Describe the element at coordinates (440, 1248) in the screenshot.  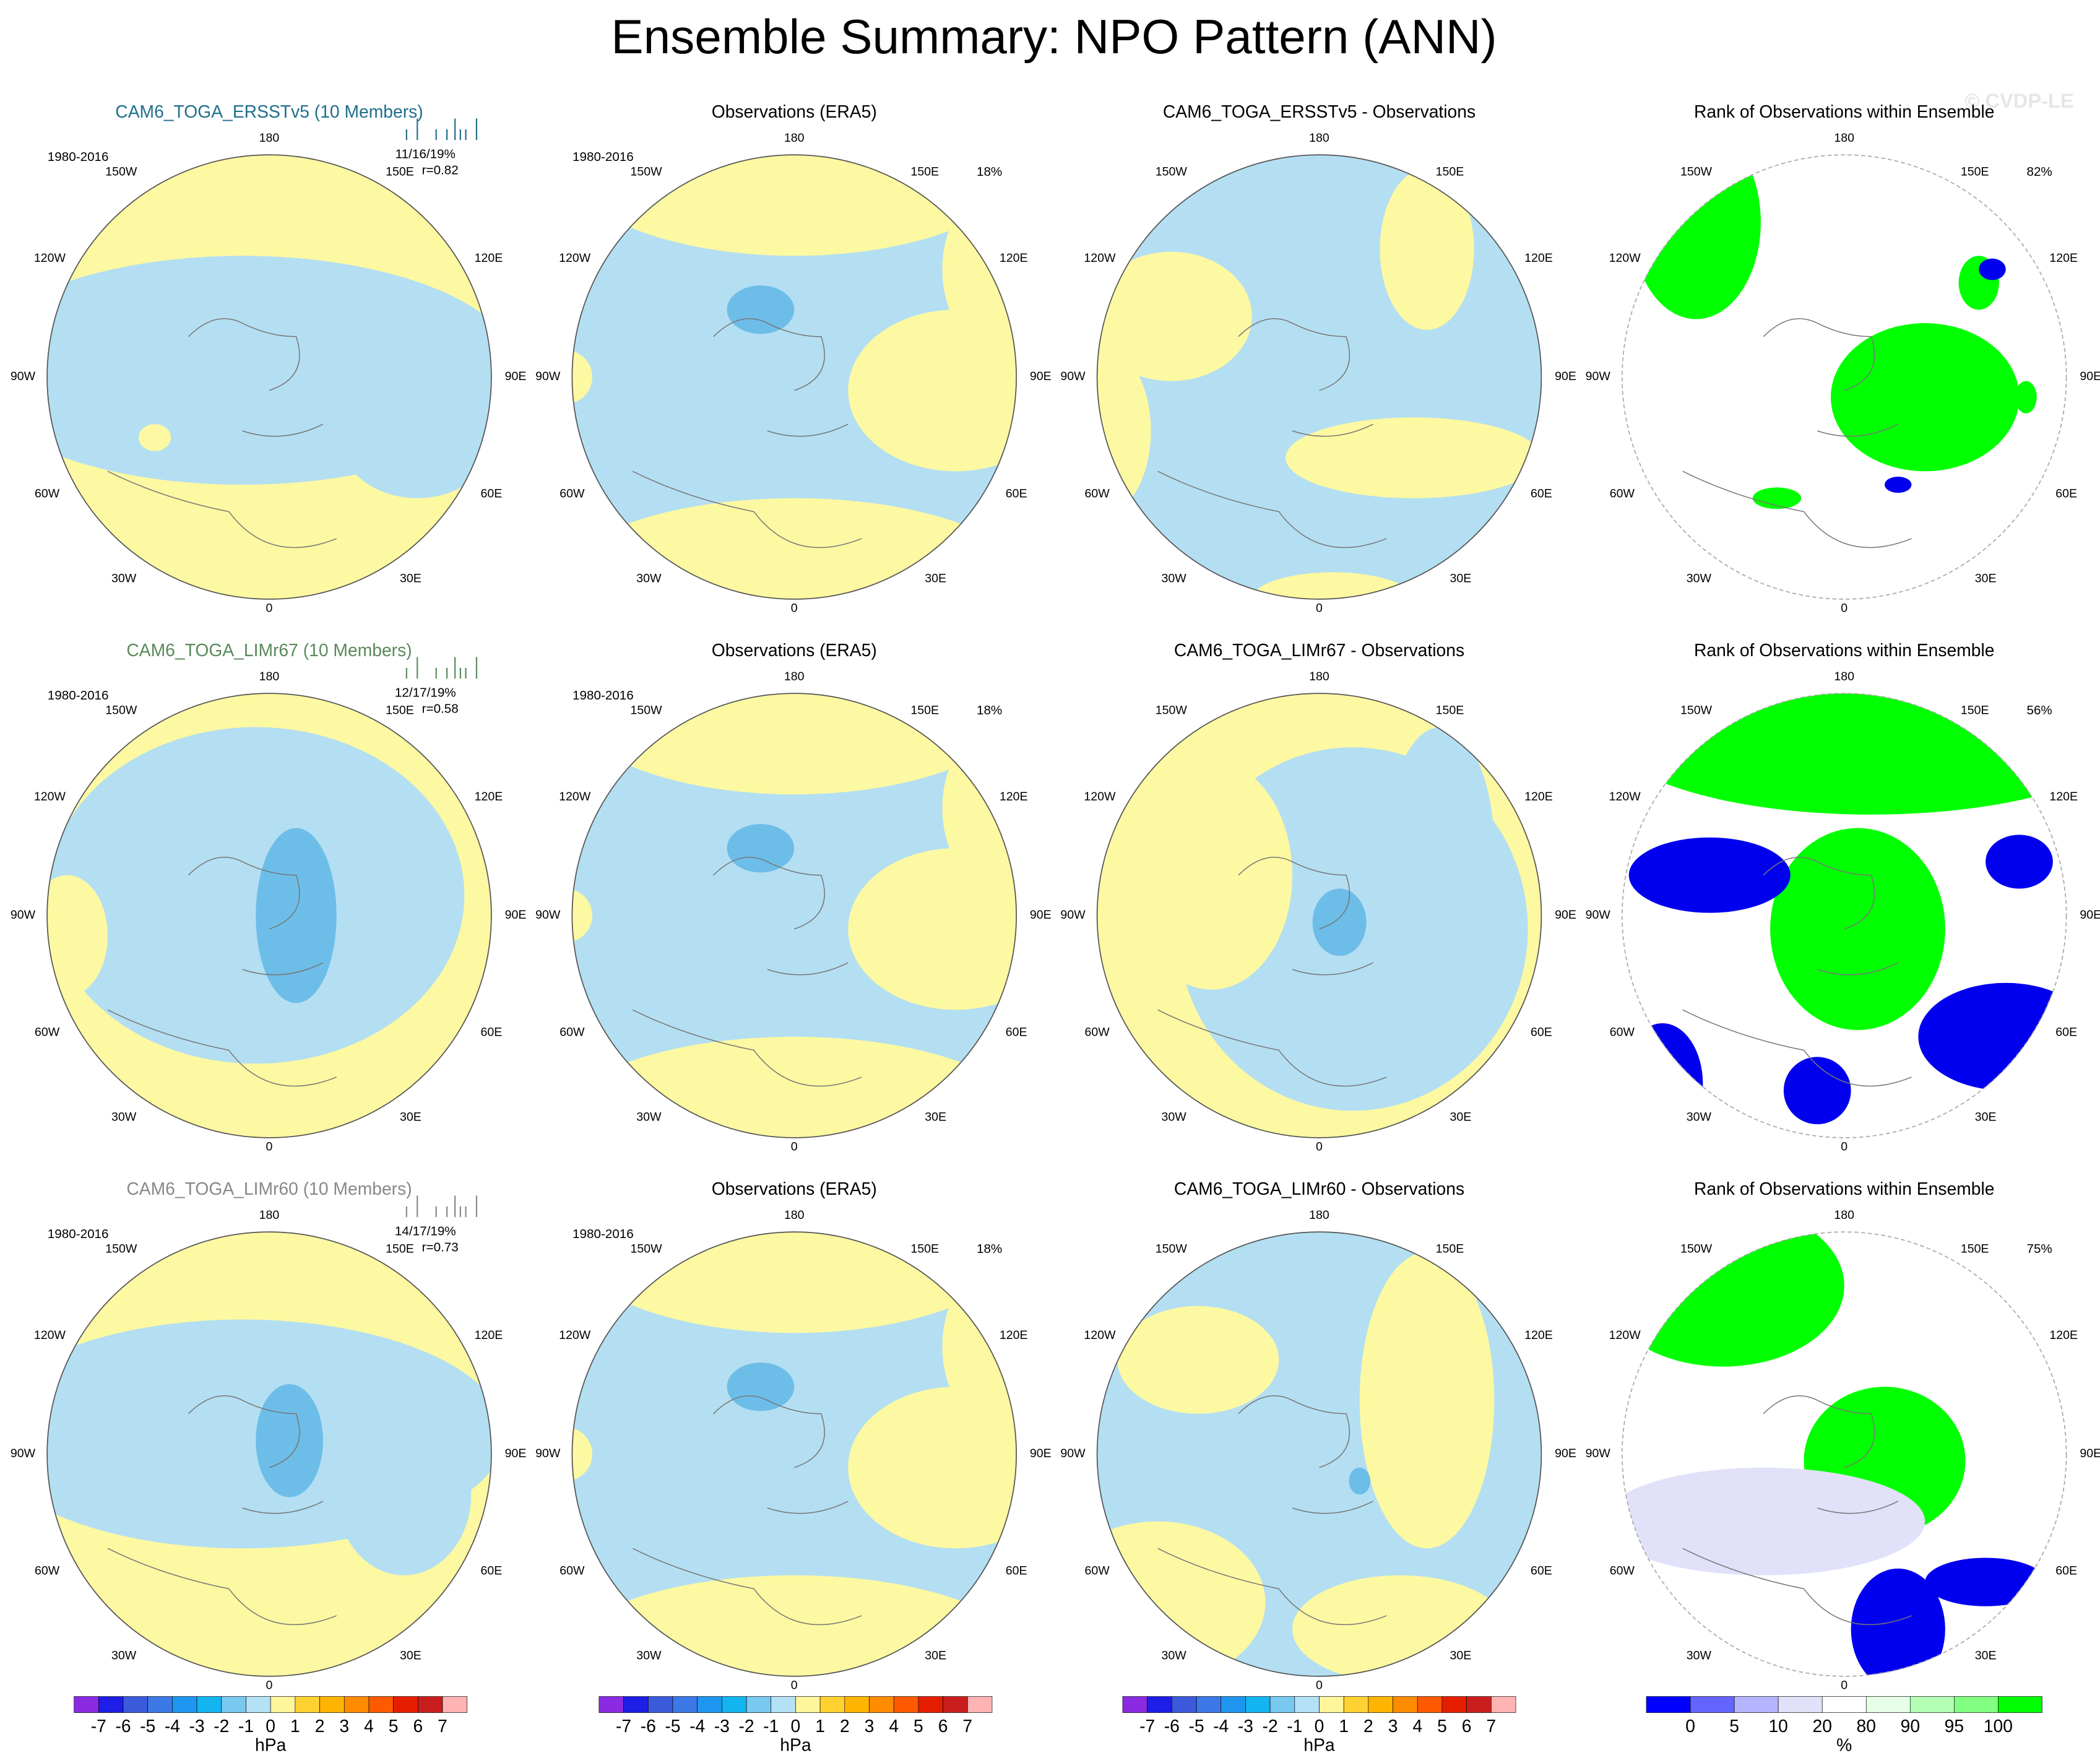
I see `correlation-label: r=0.73` at that location.